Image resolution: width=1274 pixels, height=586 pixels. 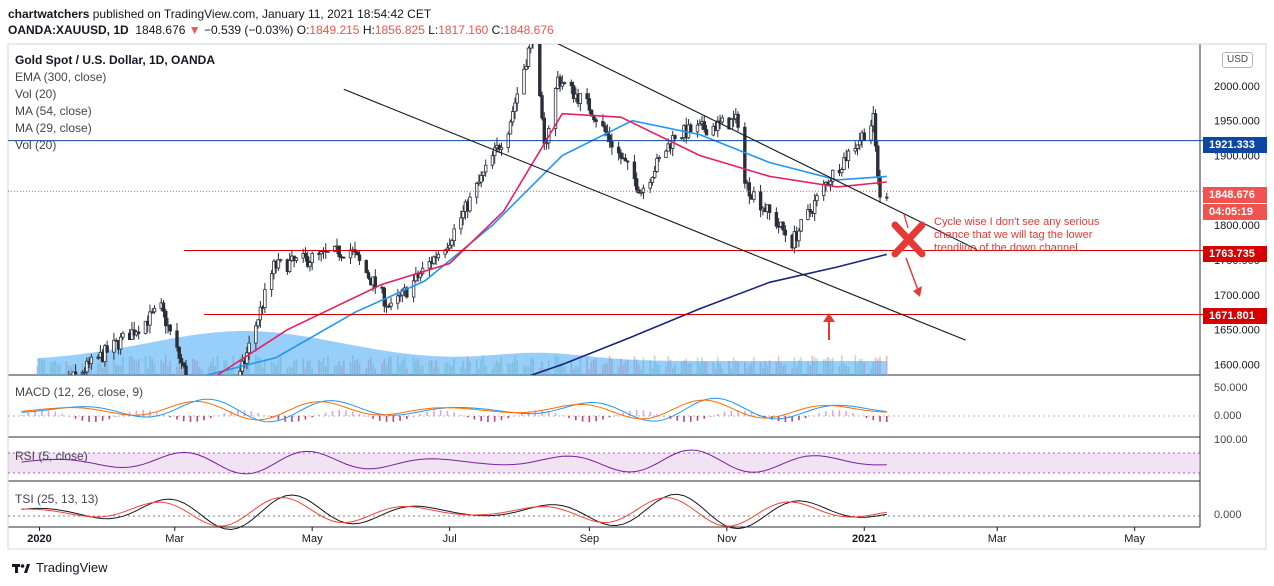 What do you see at coordinates (57, 499) in the screenshot?
I see `tsi-title: TSI (25, 13, 13)` at bounding box center [57, 499].